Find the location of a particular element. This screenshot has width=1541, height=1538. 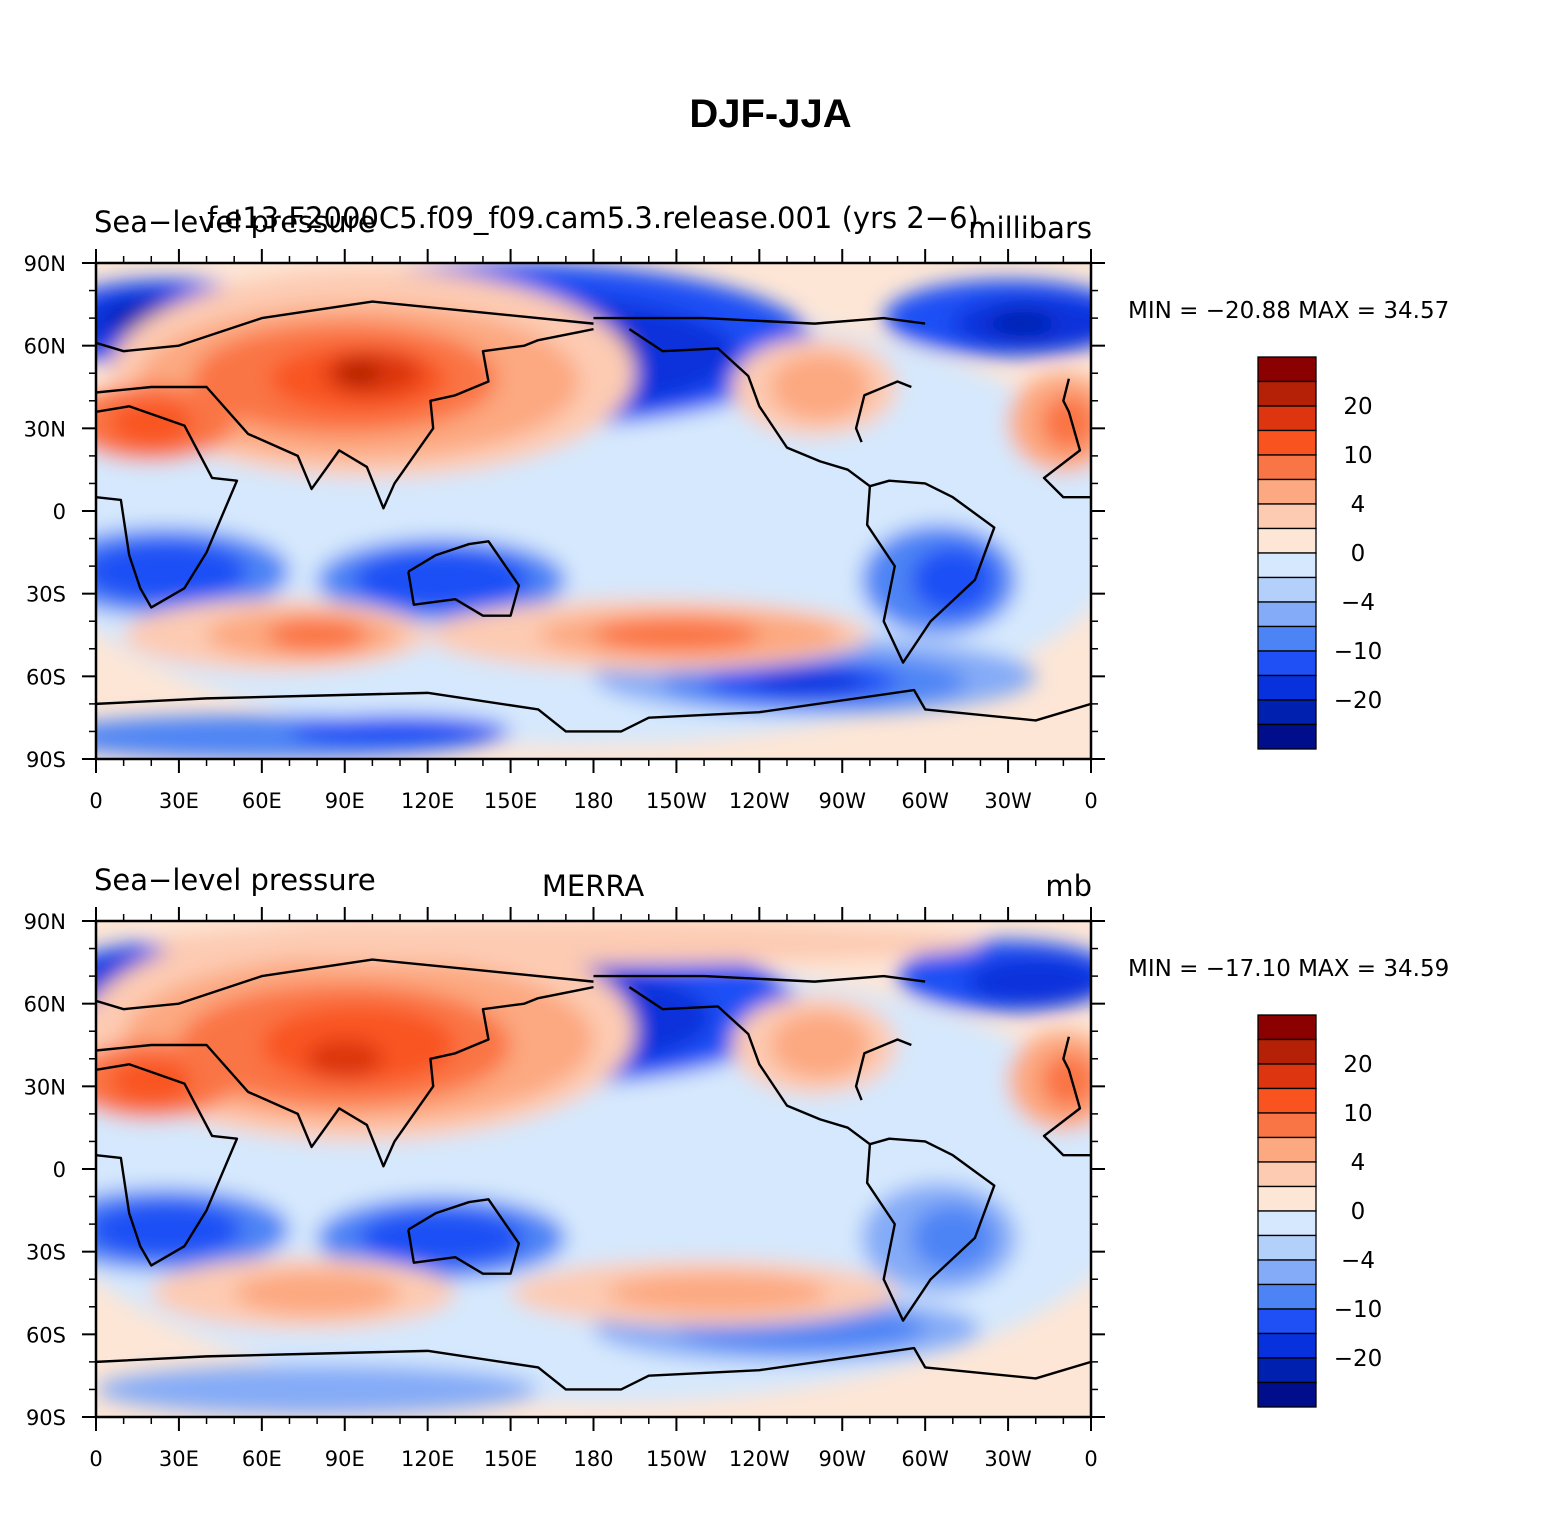

min-max-stats: MIN = −20.88 MAX = 34.57 is located at coordinates (1288, 311).